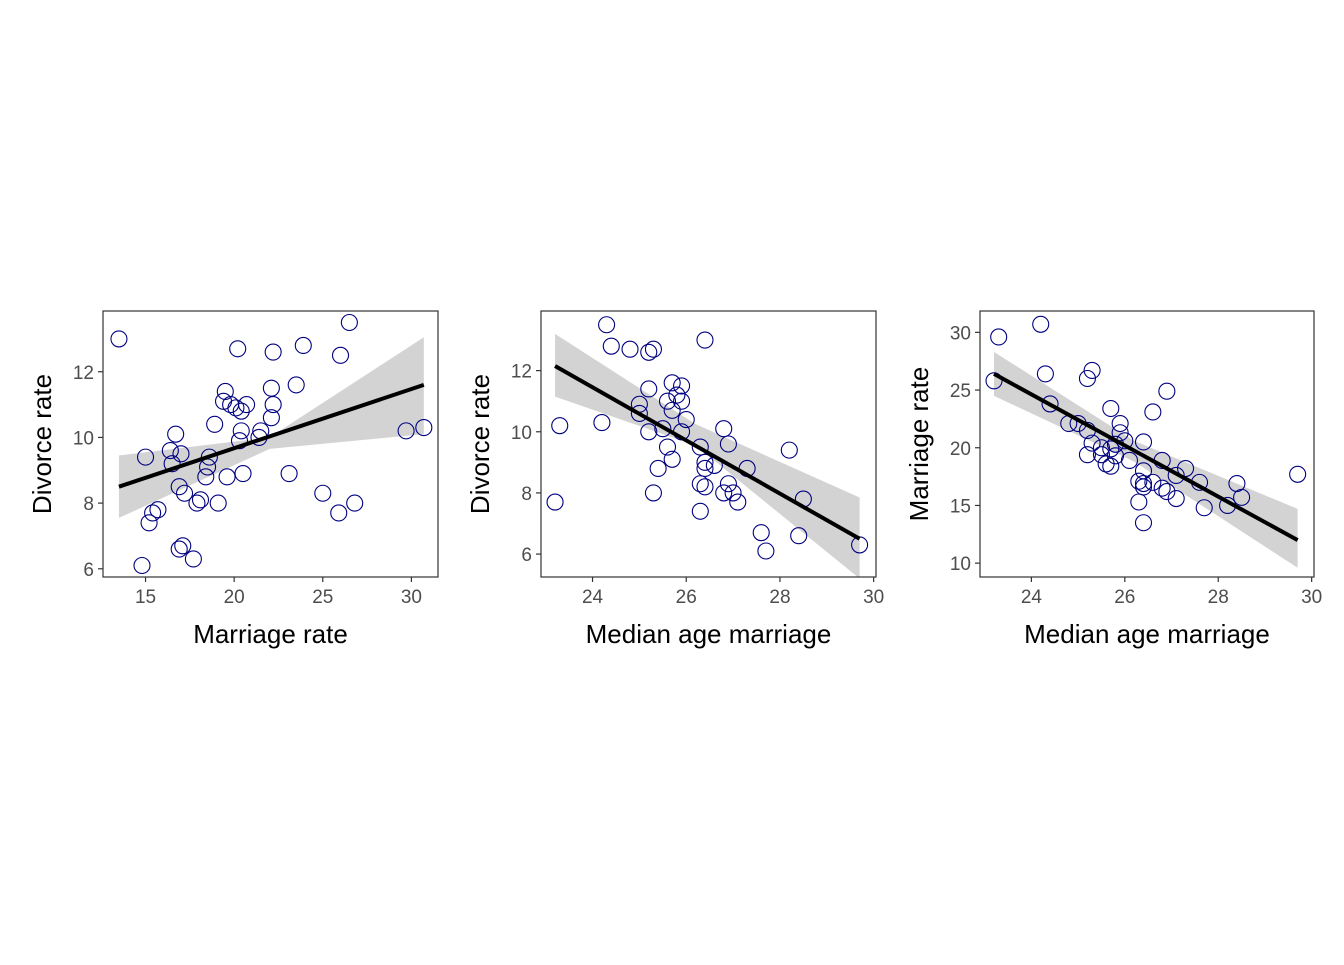  Describe the element at coordinates (1124, 597) in the screenshot. I see `x-tick-label: 26` at that location.